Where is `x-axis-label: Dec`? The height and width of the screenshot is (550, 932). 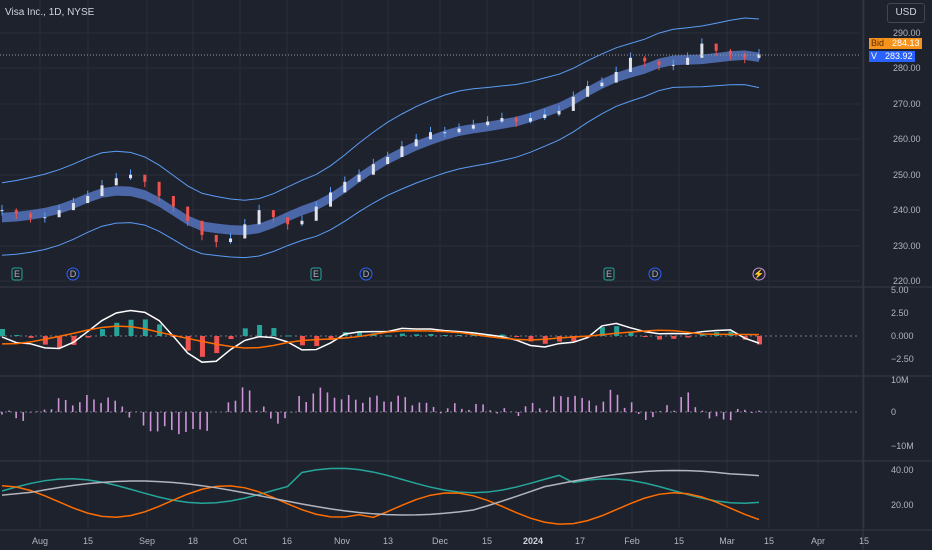
x-axis-label: Dec is located at coordinates (440, 541).